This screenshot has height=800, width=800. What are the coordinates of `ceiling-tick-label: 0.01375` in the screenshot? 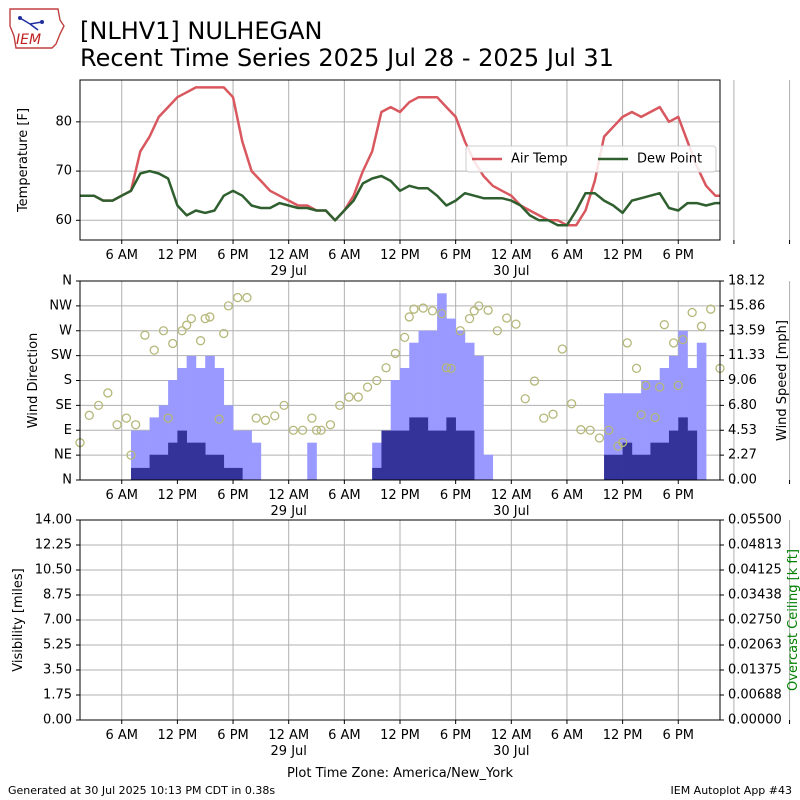 It's located at (755, 670).